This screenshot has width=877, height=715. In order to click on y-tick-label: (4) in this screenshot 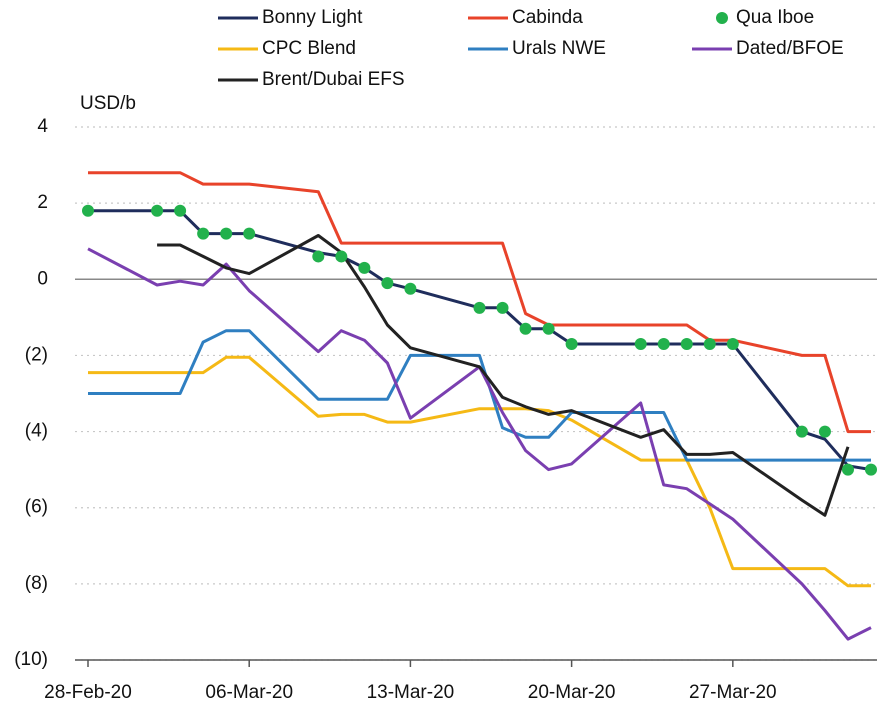, I will do `click(36, 431)`.